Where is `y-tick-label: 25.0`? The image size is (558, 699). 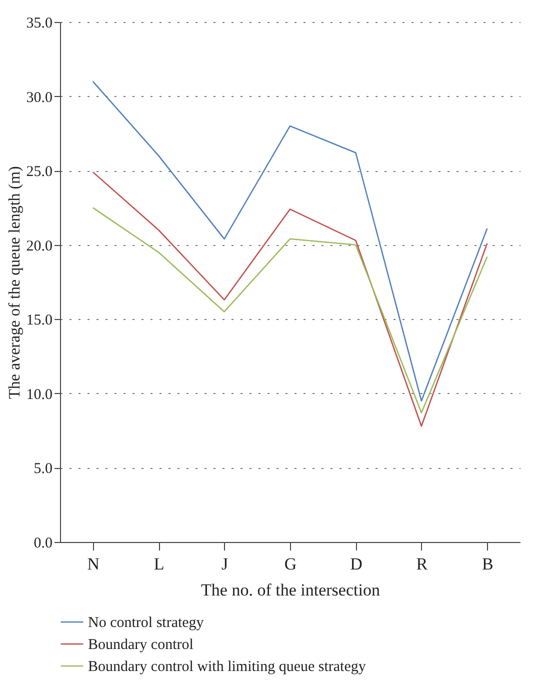
y-tick-label: 25.0 is located at coordinates (39, 172).